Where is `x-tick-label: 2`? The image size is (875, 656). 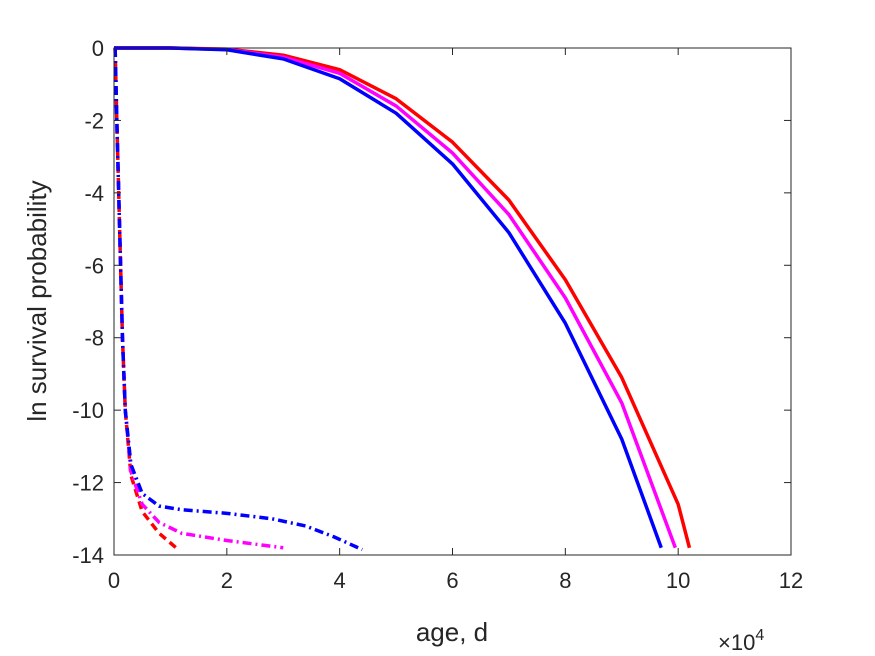 x-tick-label: 2 is located at coordinates (227, 580).